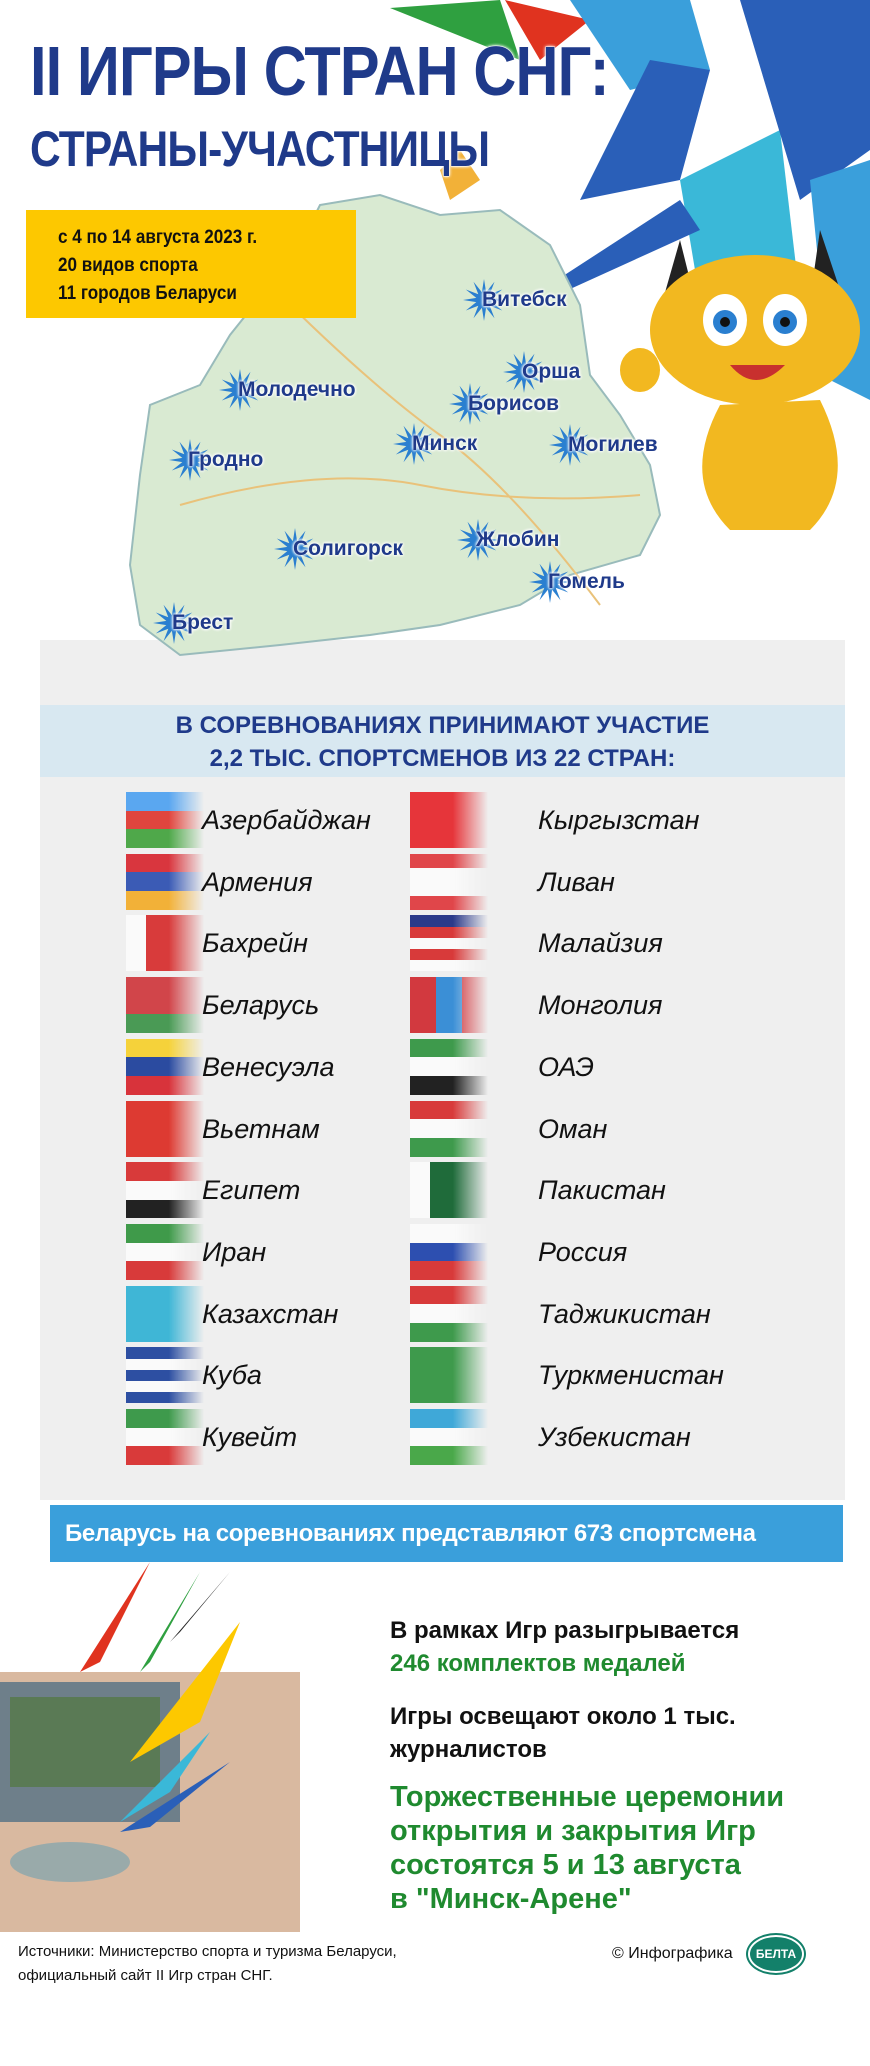 The height and width of the screenshot is (2066, 870). Describe the element at coordinates (518, 539) in the screenshot. I see `city-label: Жлобин` at that location.